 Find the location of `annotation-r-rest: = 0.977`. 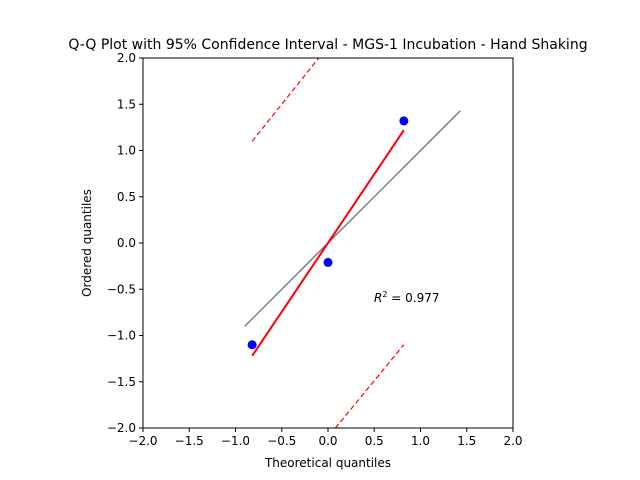

annotation-r-rest: = 0.977 is located at coordinates (413, 298).